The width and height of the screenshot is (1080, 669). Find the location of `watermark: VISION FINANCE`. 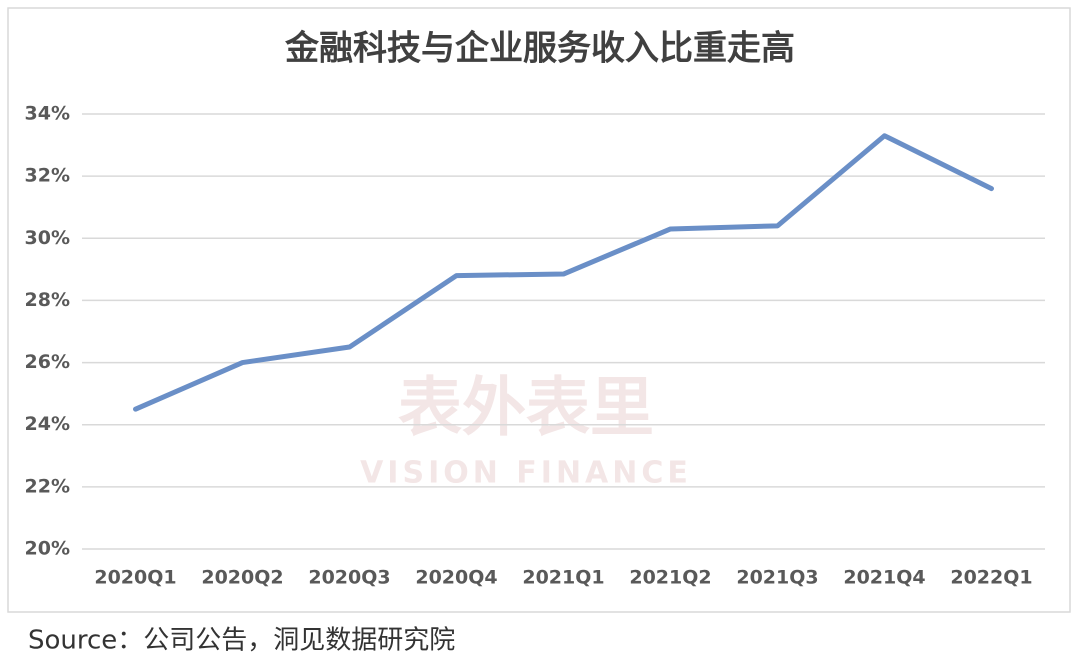

watermark: VISION FINANCE is located at coordinates (526, 473).